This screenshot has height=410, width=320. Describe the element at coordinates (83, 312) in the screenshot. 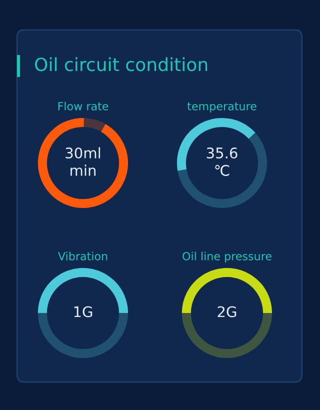

I see `text: 1G` at that location.